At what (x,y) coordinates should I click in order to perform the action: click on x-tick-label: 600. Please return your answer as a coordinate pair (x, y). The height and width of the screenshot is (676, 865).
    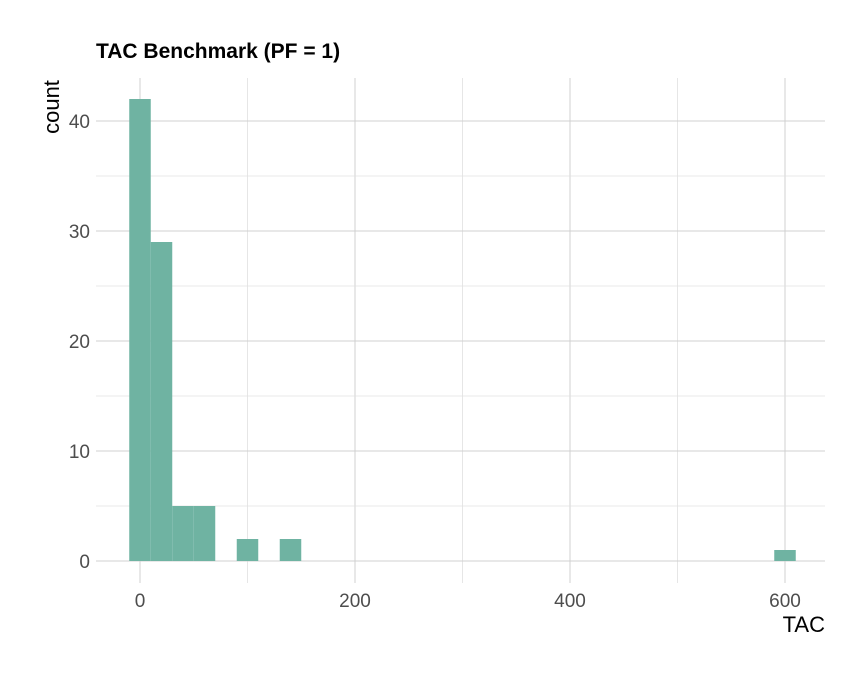
    Looking at the image, I should click on (785, 601).